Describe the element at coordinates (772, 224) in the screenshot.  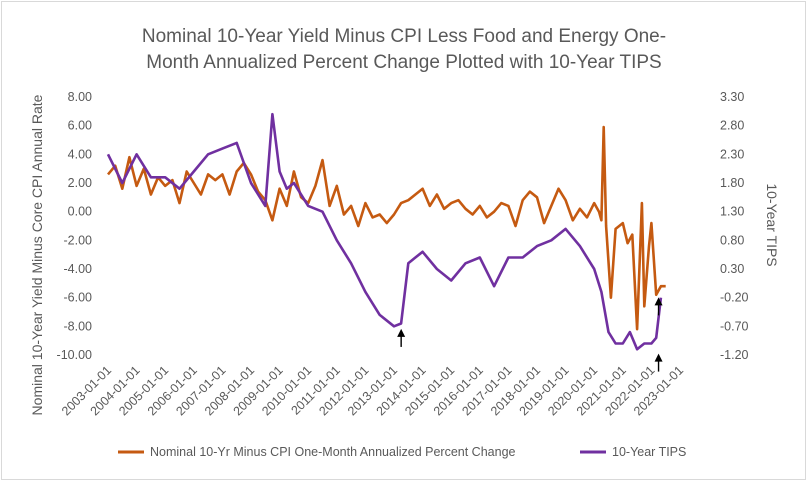
I see `right-axis-label: 10-Year TIPS` at that location.